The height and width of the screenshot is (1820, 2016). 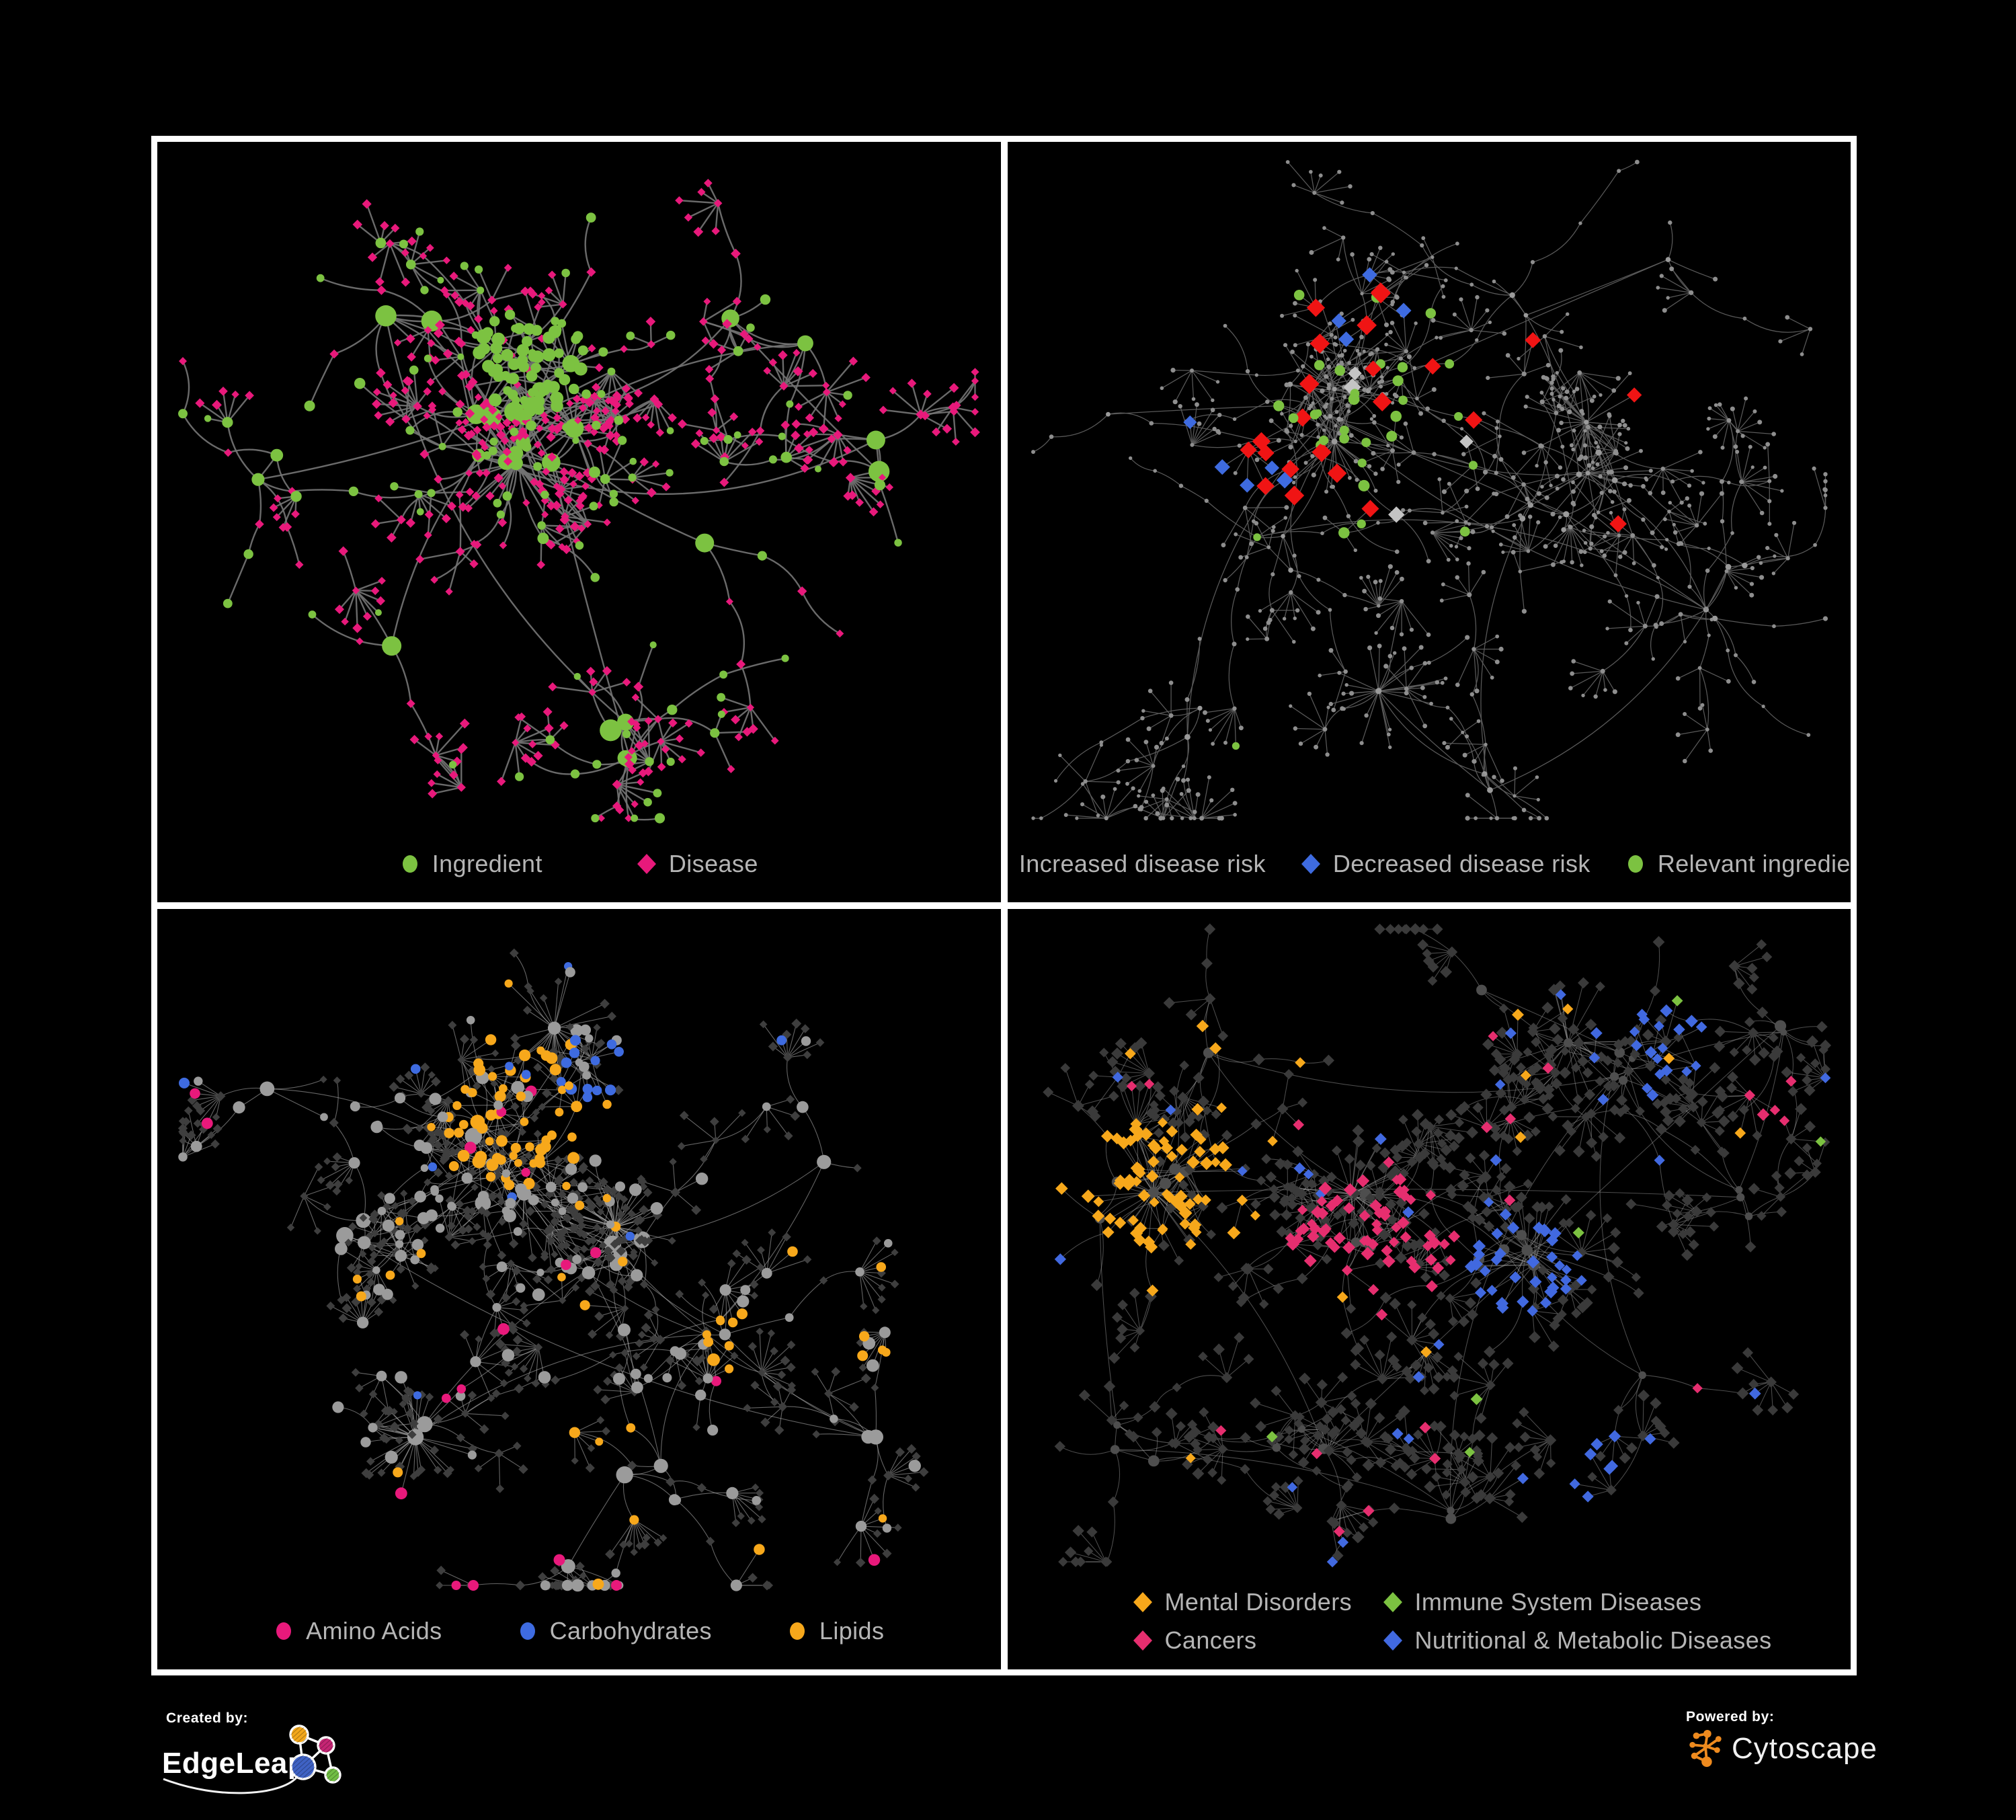 What do you see at coordinates (579, 501) in the screenshot?
I see `network-graph-ingredient-disease` at bounding box center [579, 501].